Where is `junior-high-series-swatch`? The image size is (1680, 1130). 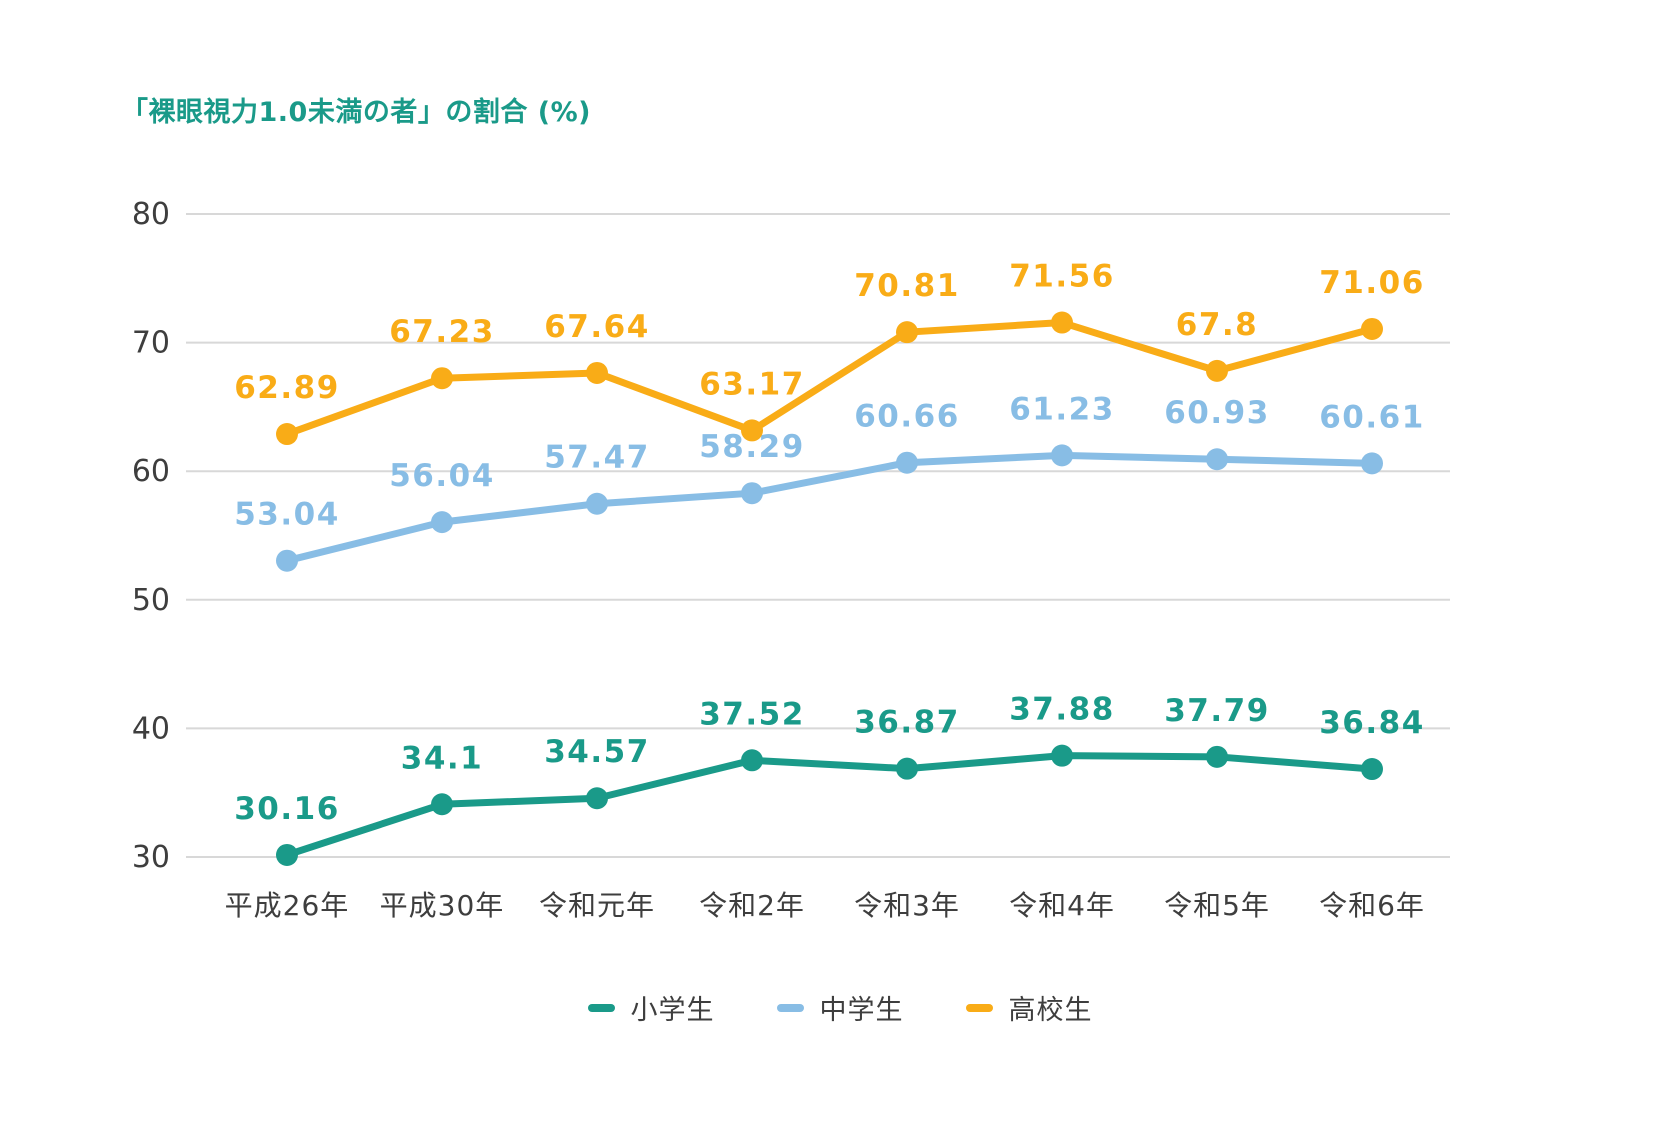 junior-high-series-swatch is located at coordinates (790, 1007).